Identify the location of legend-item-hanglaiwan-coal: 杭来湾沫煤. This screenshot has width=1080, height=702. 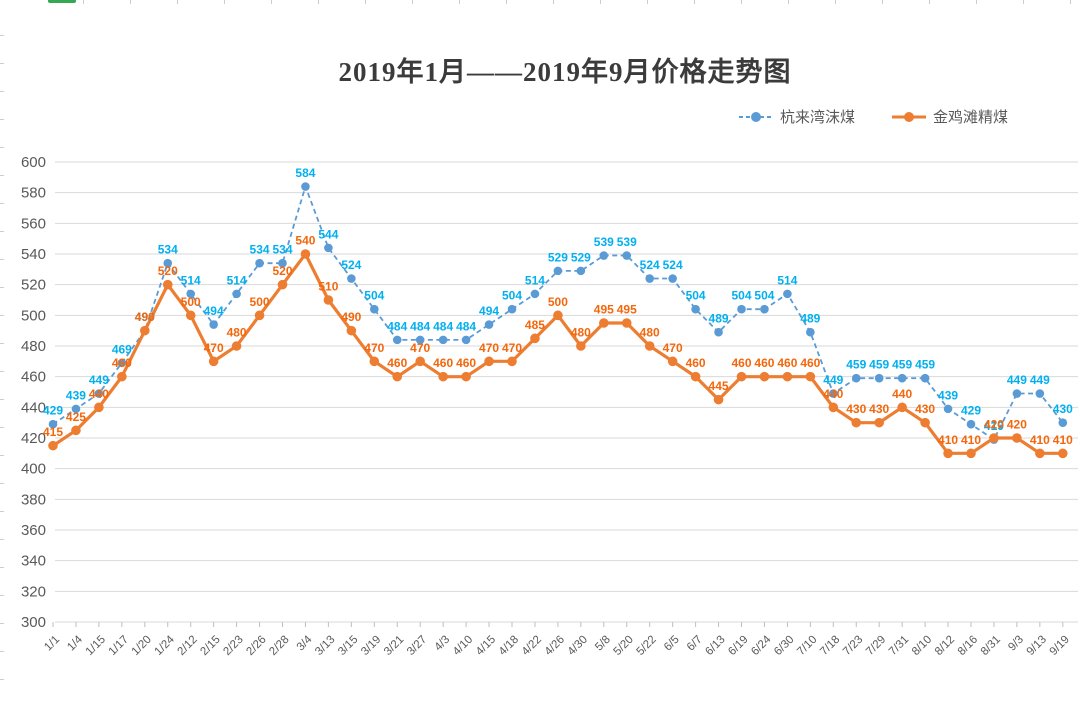
(796, 116).